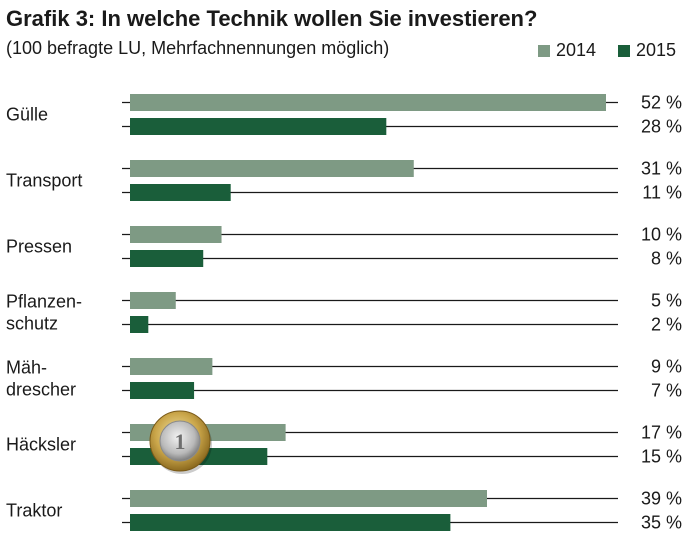  What do you see at coordinates (661, 457) in the screenshot?
I see `value-label-2015-5: 15 %` at bounding box center [661, 457].